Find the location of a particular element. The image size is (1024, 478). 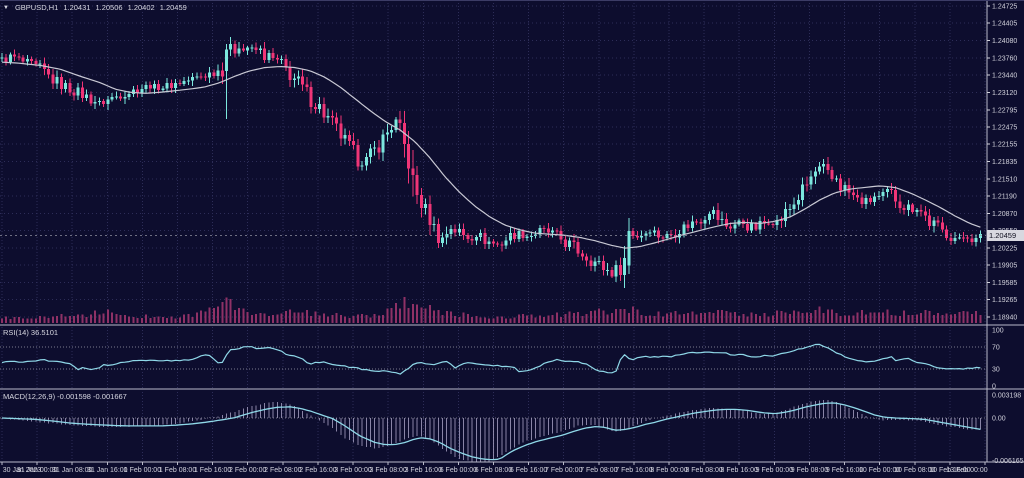

svg-text: -0.006165 is located at coordinates (1008, 461).